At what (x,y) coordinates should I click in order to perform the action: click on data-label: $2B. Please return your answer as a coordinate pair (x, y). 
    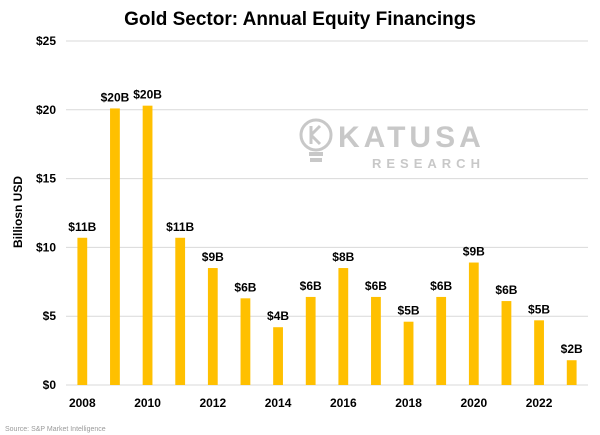
    Looking at the image, I should click on (572, 349).